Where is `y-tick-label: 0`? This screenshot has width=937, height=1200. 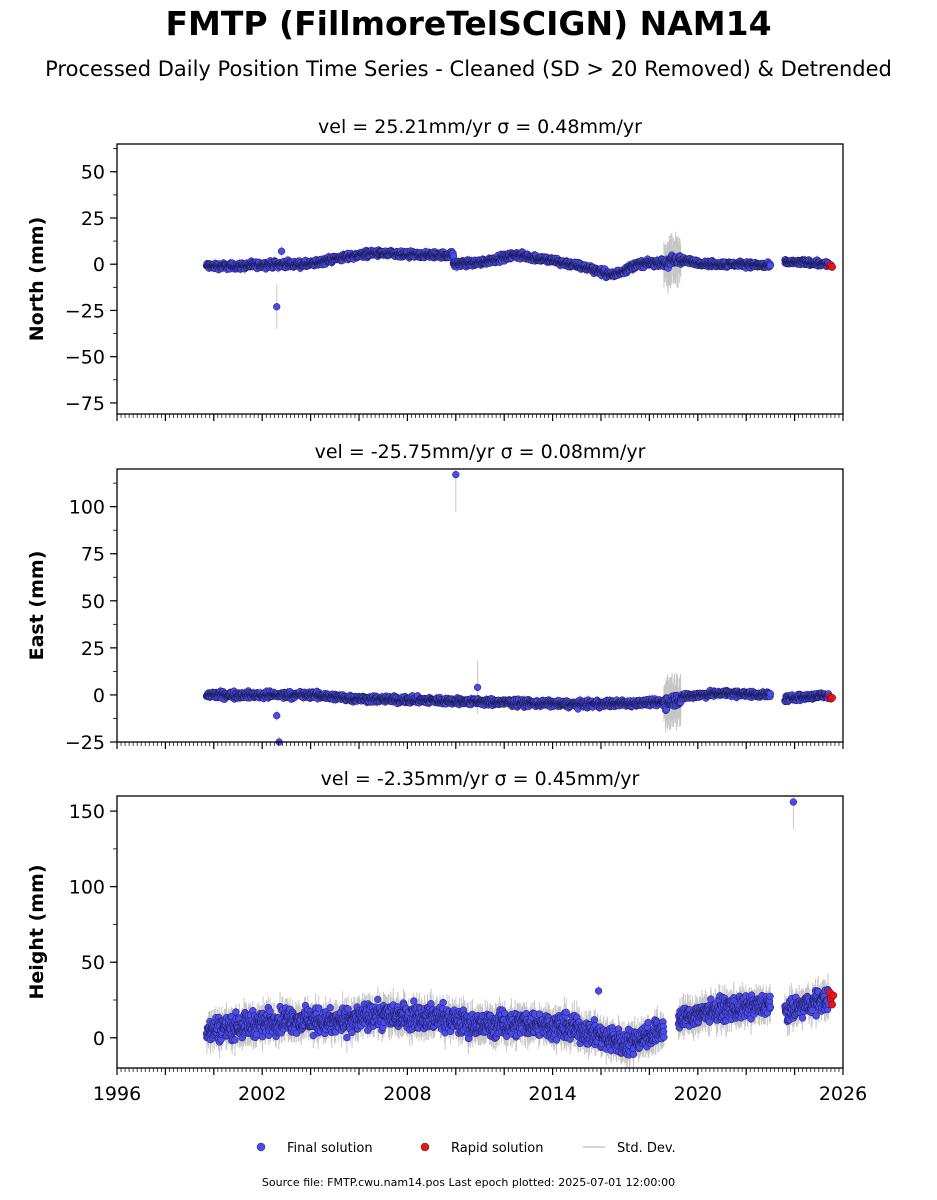
y-tick-label: 0 is located at coordinates (99, 265).